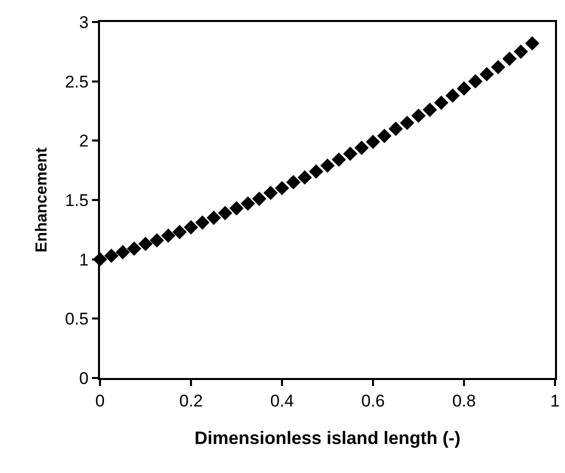  Describe the element at coordinates (191, 400) in the screenshot. I see `x-tick-label: 0.2` at that location.